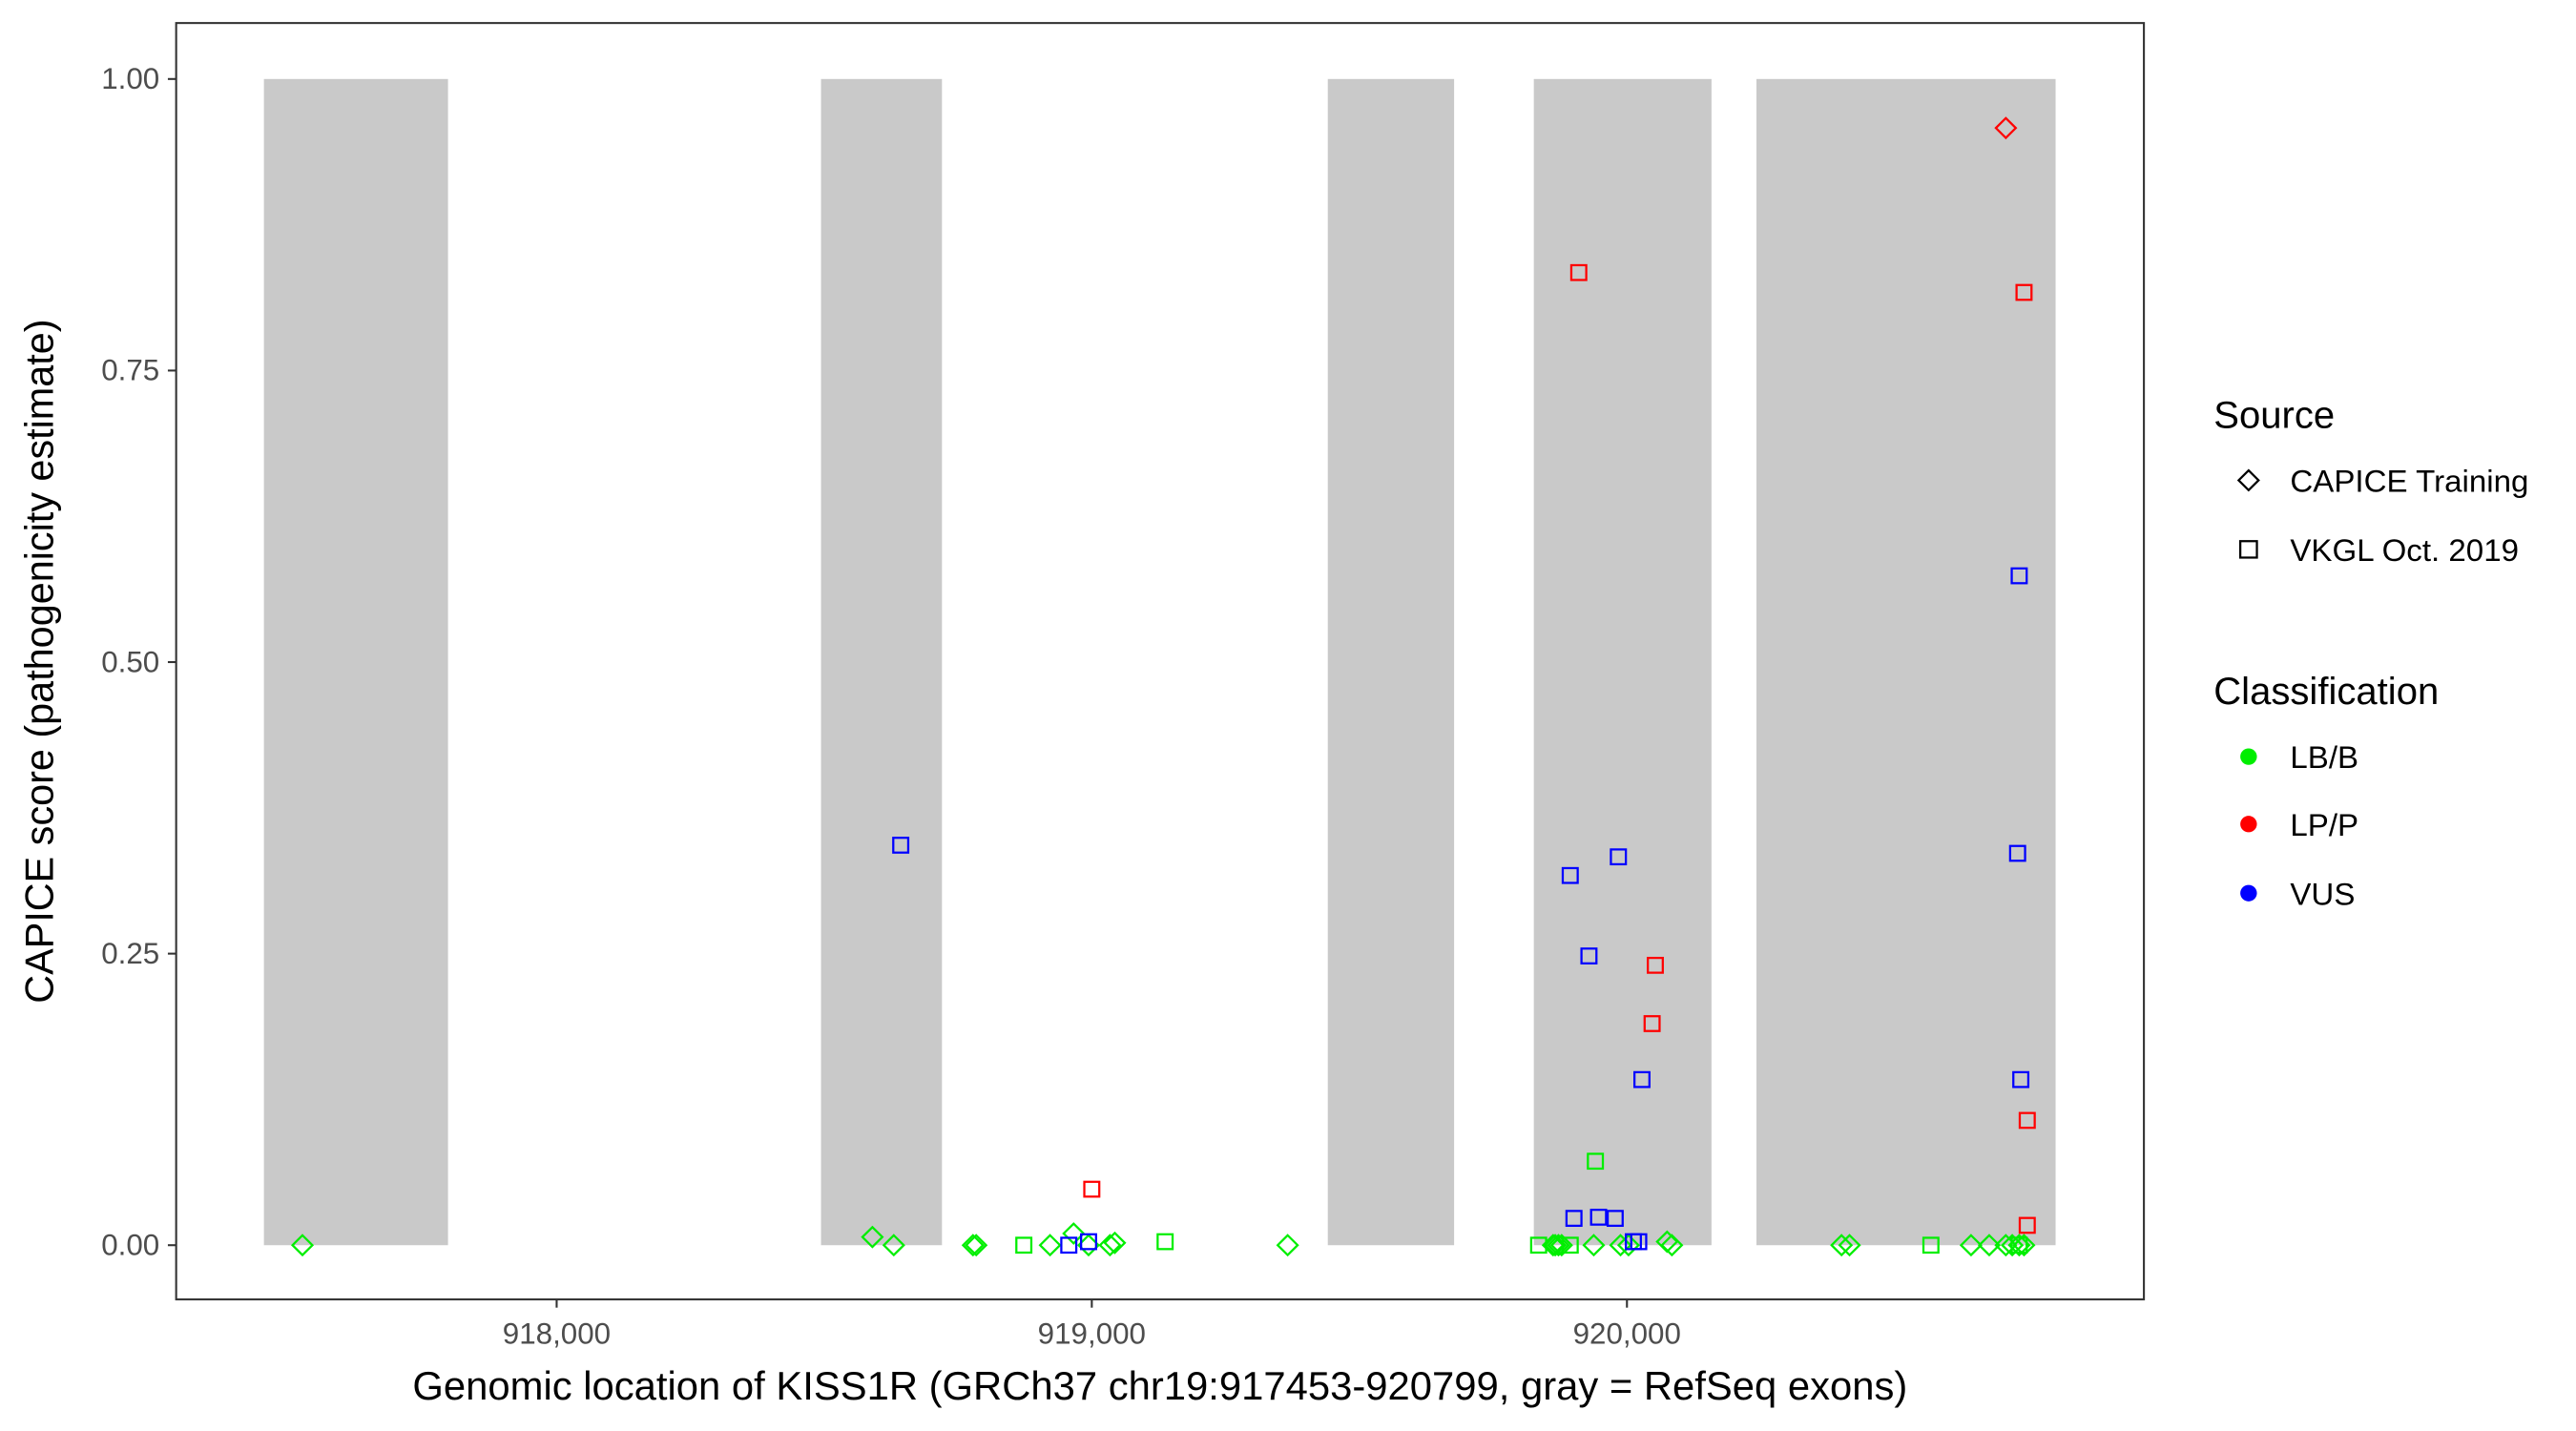 Image resolution: width=2576 pixels, height=1431 pixels. I want to click on legend-item-vkgl: VKGL Oct. 2019, so click(2404, 550).